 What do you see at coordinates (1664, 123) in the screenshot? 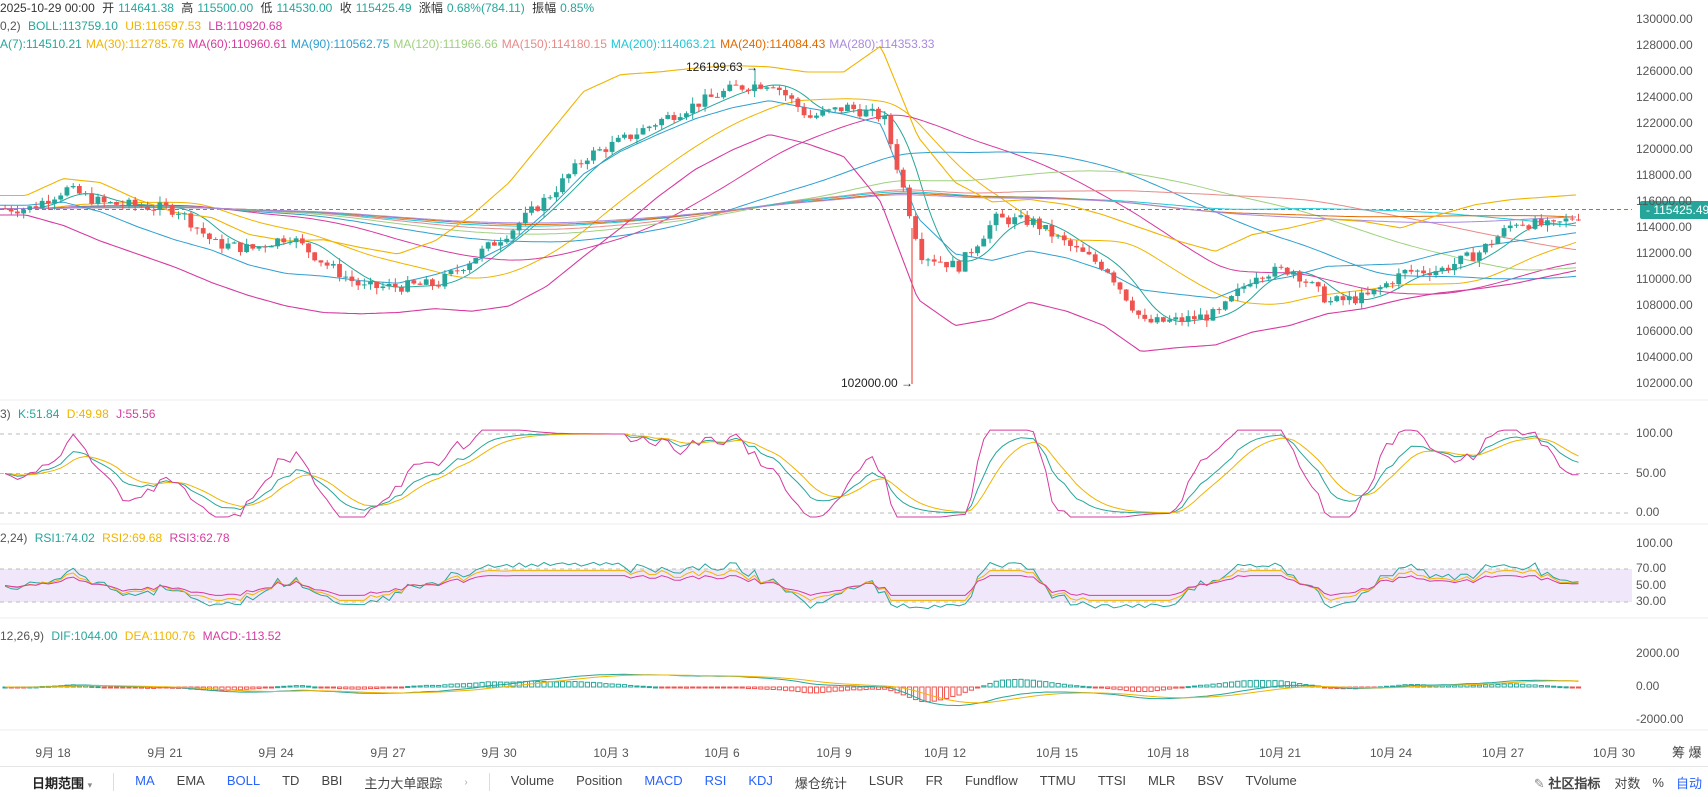
I see `price-axis-tick: 122000.00` at bounding box center [1664, 123].